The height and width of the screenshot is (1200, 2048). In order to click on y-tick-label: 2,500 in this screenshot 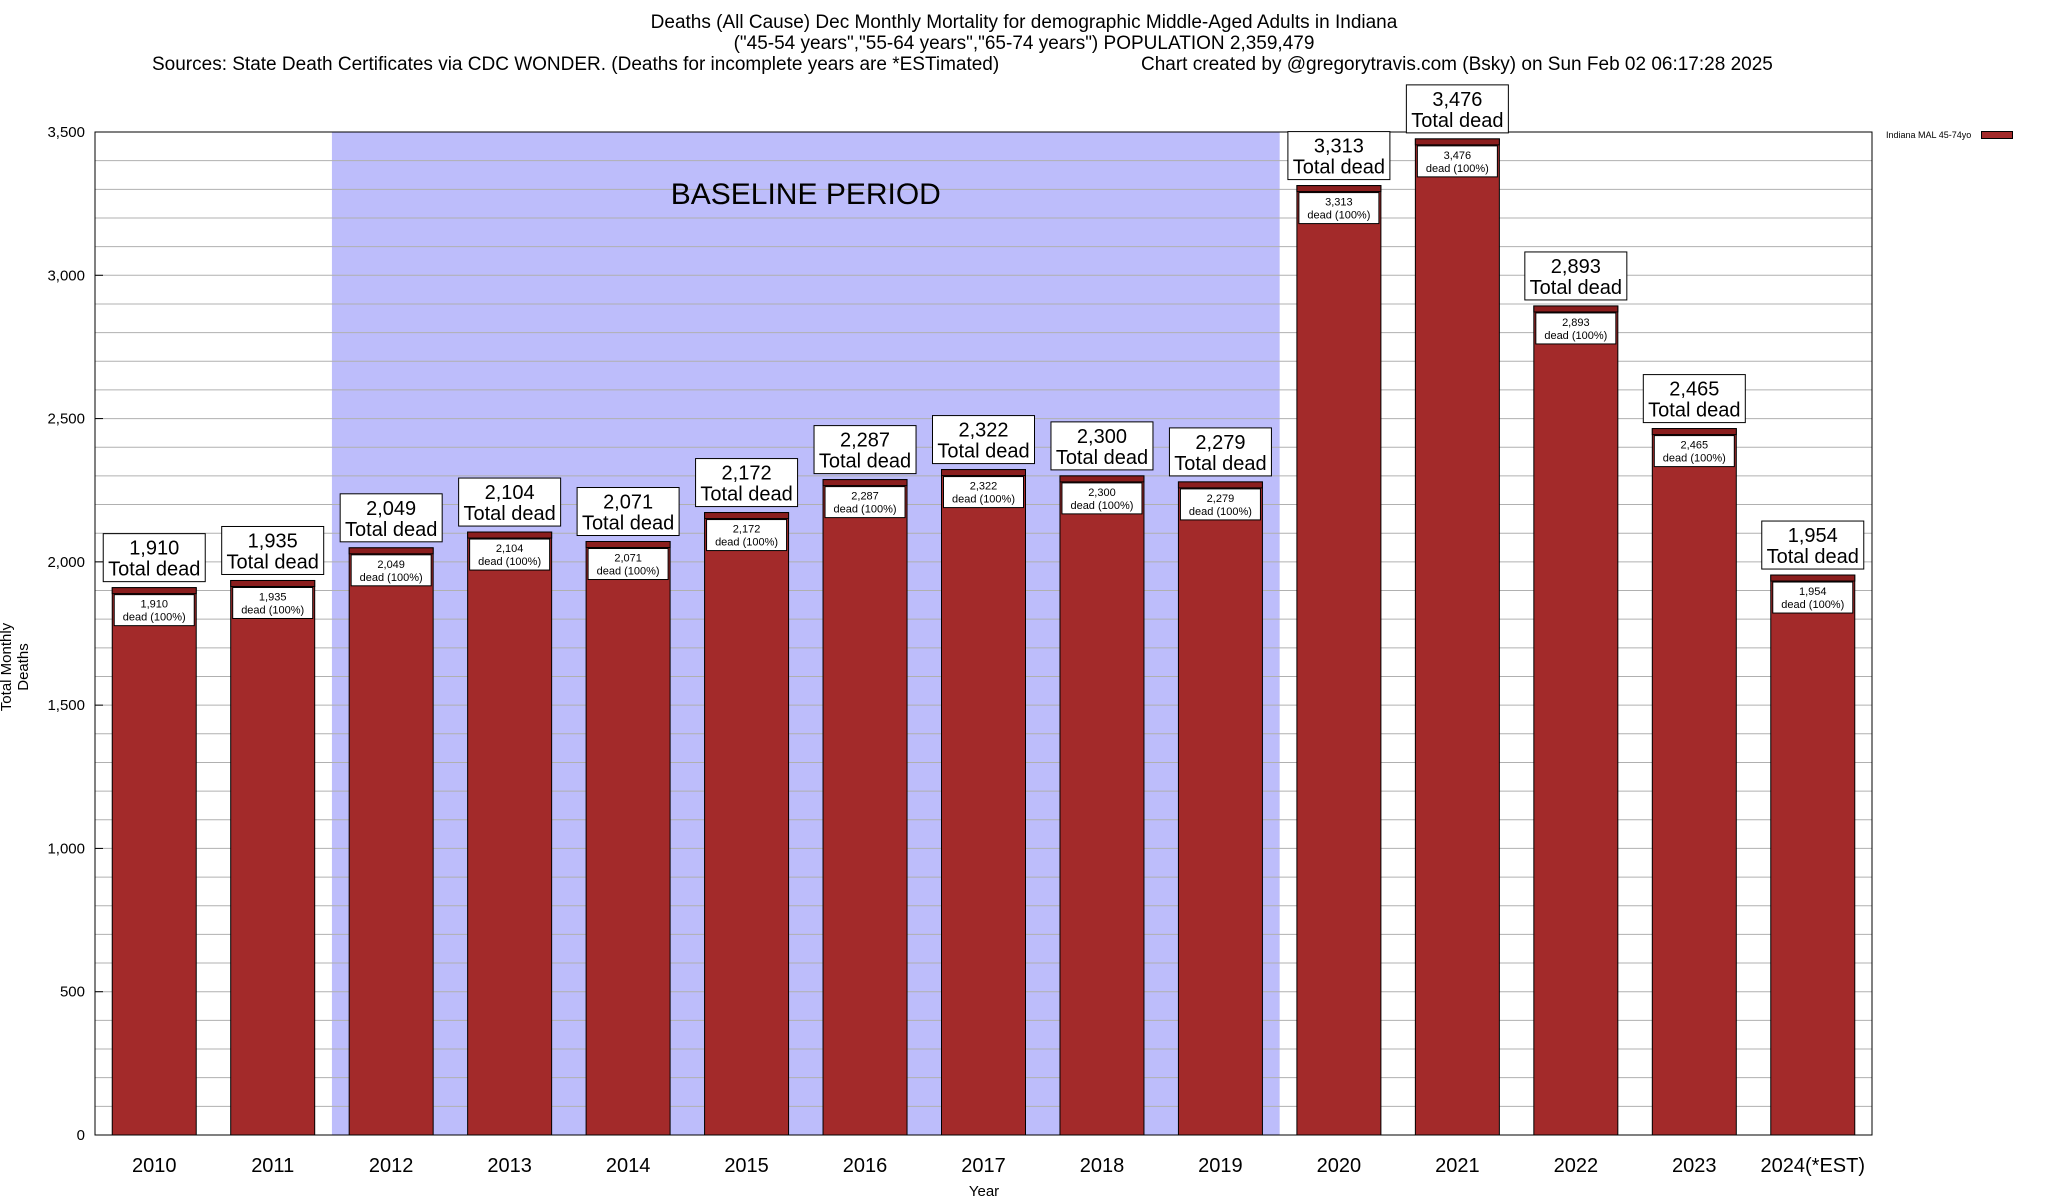, I will do `click(66, 419)`.